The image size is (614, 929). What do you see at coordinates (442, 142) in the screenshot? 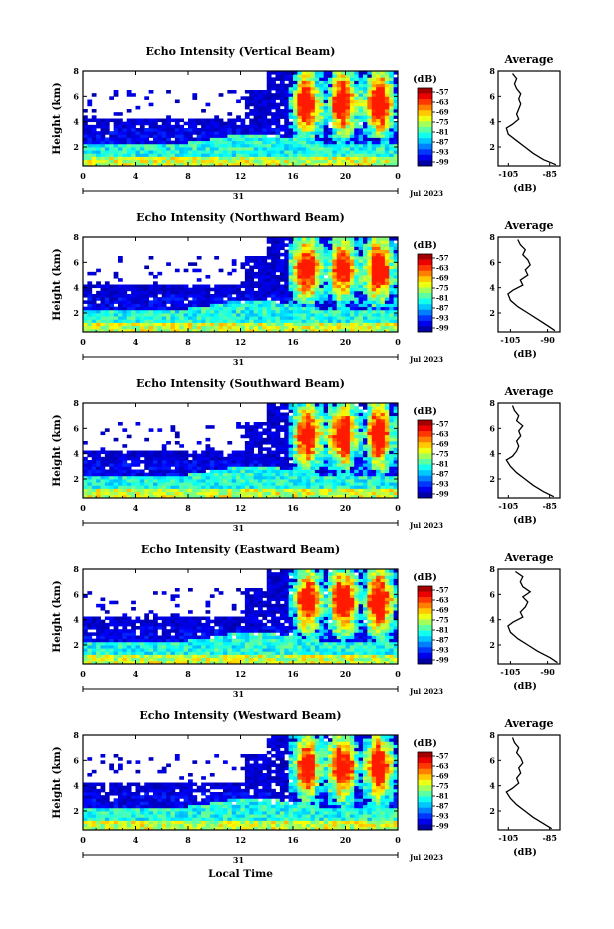
I see `colorbar-tick-label: -87` at bounding box center [442, 142].